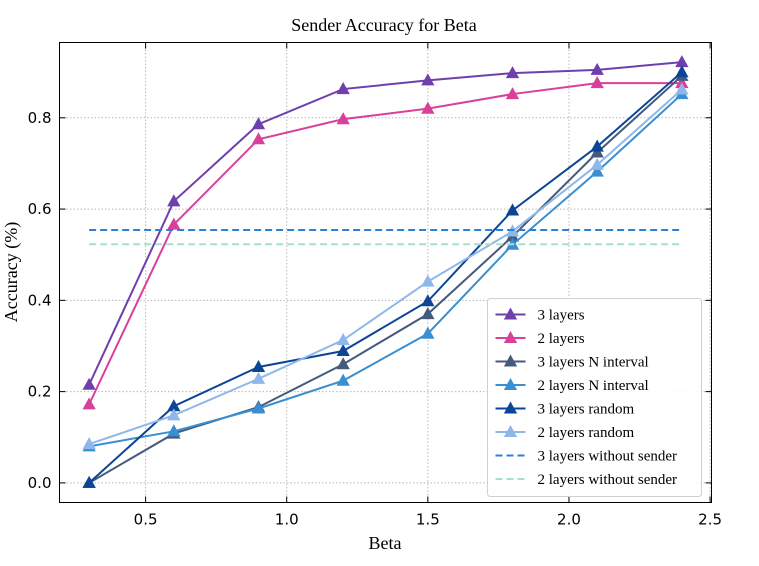 The image size is (759, 566). I want to click on legend-item: 2 layers, so click(540, 339).